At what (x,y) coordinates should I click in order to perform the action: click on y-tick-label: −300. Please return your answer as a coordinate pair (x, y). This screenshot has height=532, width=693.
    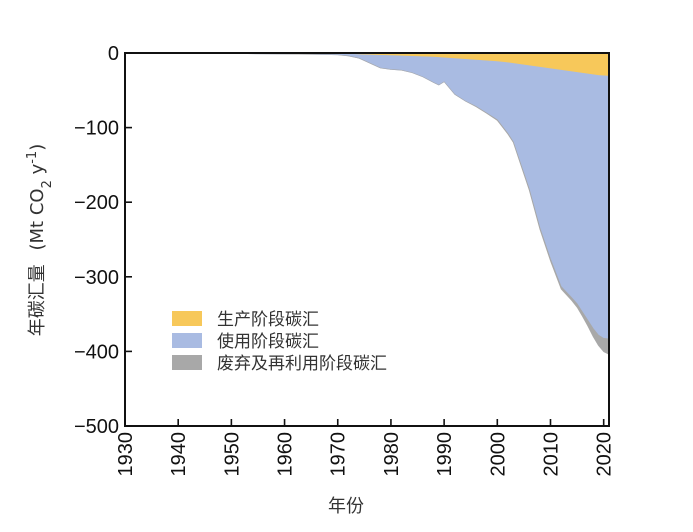
    Looking at the image, I should click on (96, 278).